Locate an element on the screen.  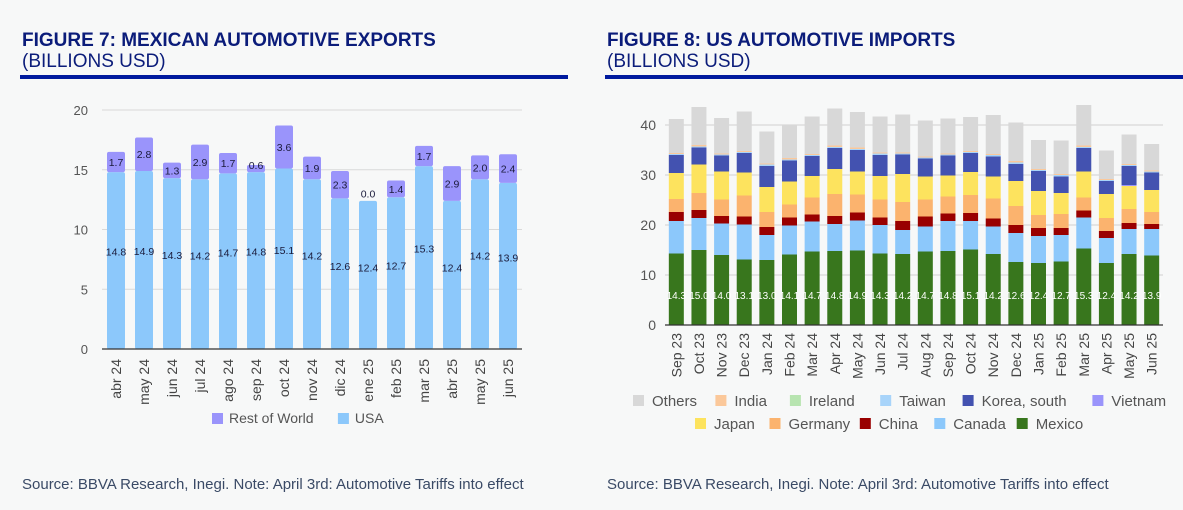
y-tick-label: 30 is located at coordinates (648, 175).